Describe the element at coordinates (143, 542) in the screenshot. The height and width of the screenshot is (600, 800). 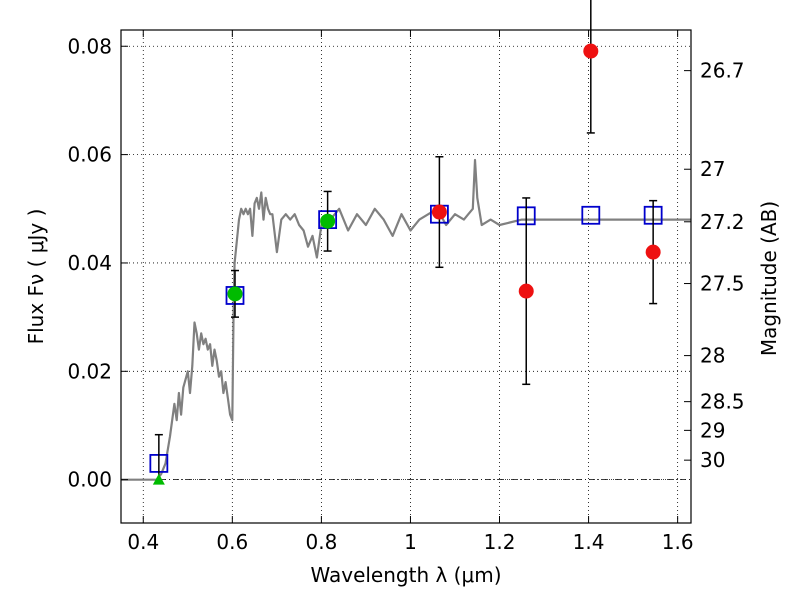
I see `x-tick-label: 0.4` at that location.